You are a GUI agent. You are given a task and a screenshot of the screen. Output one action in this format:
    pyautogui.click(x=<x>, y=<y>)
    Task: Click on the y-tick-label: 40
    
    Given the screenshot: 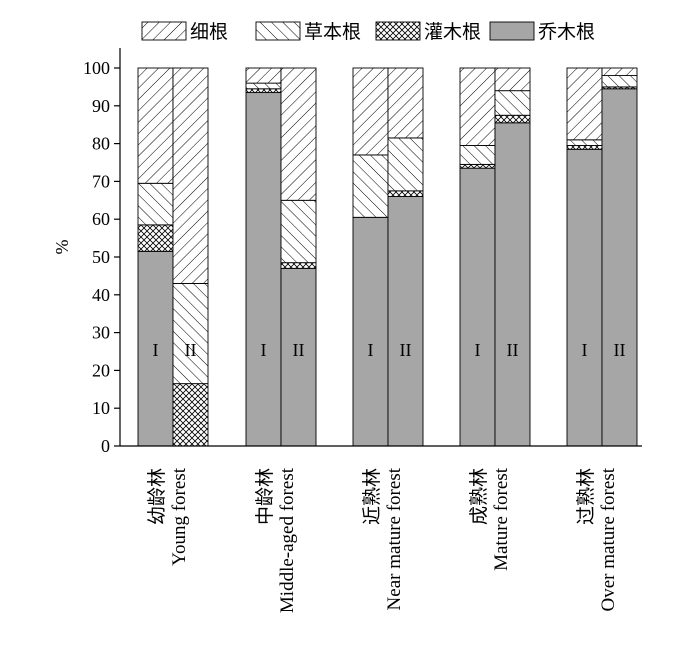 What is the action you would take?
    pyautogui.click(x=101, y=295)
    